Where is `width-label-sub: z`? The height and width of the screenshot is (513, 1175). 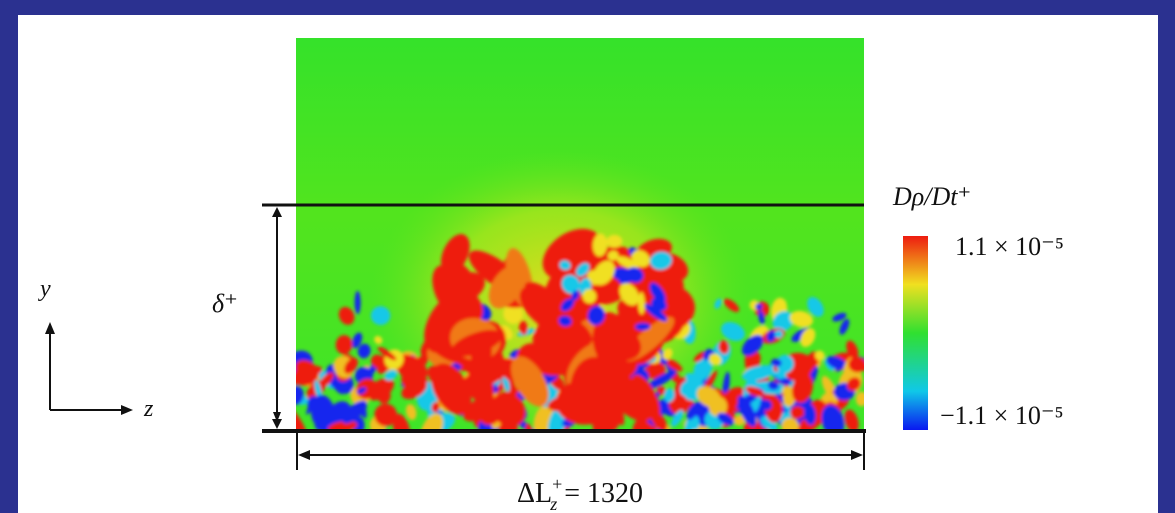 width-label-sub: z is located at coordinates (553, 503).